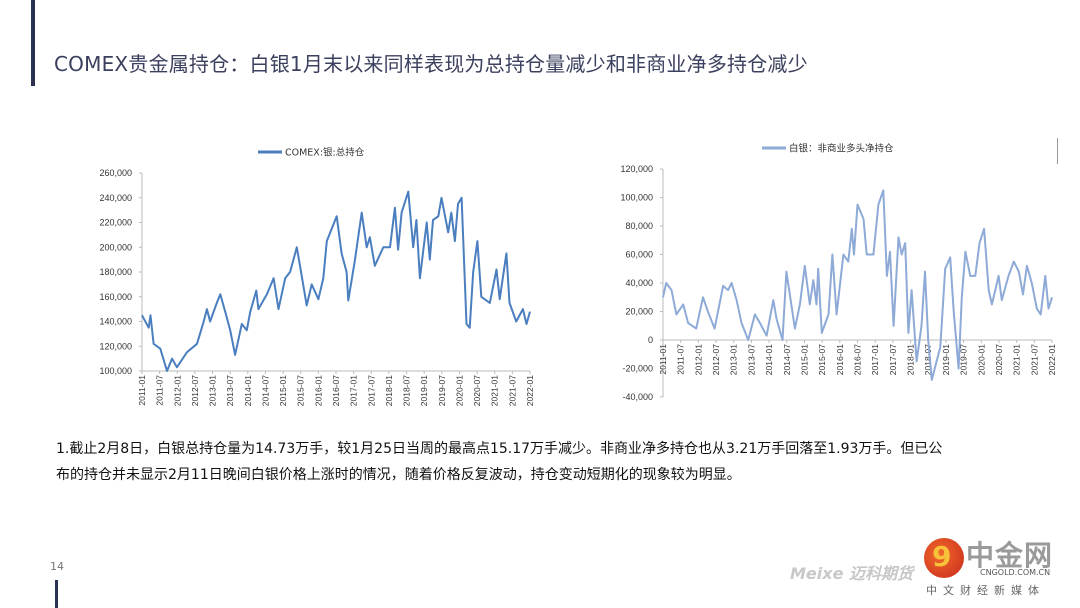 This screenshot has height=608, width=1080. What do you see at coordinates (841, 149) in the screenshot?
I see `legend-label: 白银：非商业多头净持仓` at bounding box center [841, 149].